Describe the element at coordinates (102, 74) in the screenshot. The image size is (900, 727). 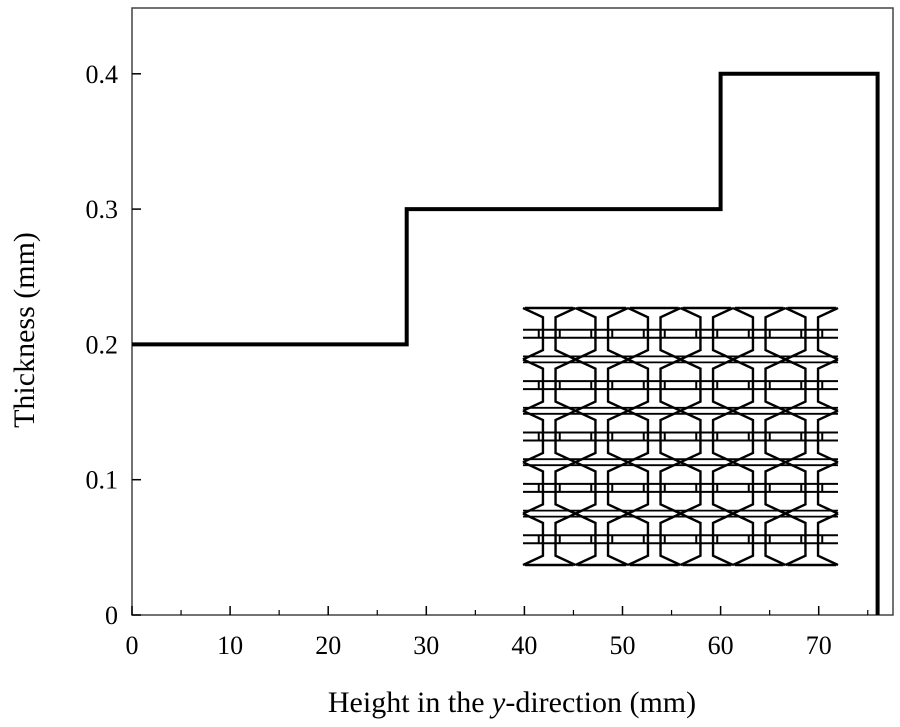
I see `y-tick-label: 0.4` at that location.